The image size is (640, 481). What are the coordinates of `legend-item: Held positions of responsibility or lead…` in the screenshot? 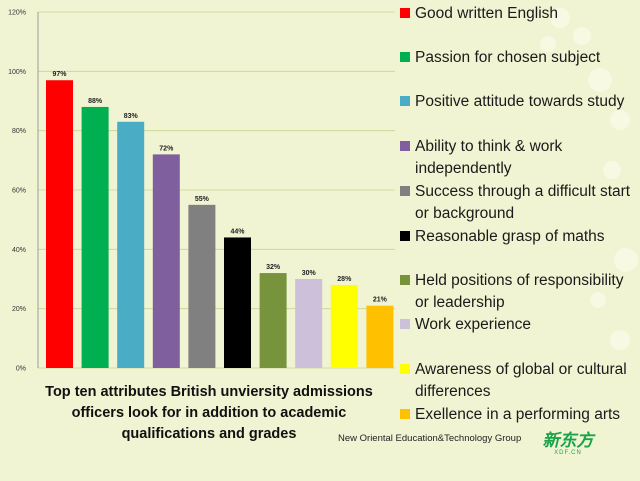 It's located at (520, 292).